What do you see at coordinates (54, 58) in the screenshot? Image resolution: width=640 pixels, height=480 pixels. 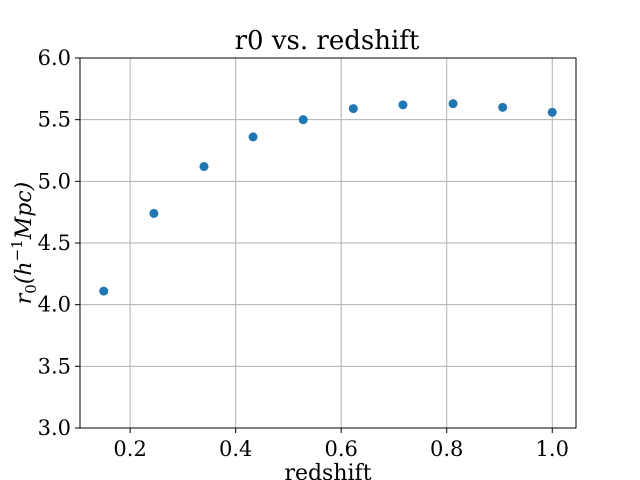 I see `y-tick-label: 6.0` at bounding box center [54, 58].